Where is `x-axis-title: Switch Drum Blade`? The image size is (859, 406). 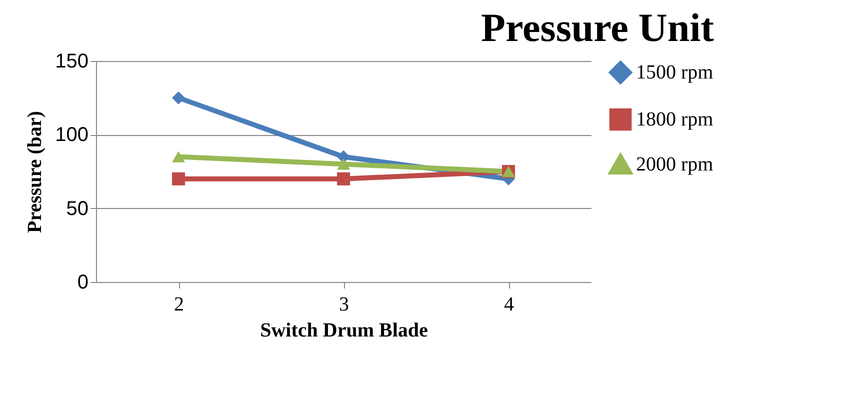 x-axis-title: Switch Drum Blade is located at coordinates (344, 331).